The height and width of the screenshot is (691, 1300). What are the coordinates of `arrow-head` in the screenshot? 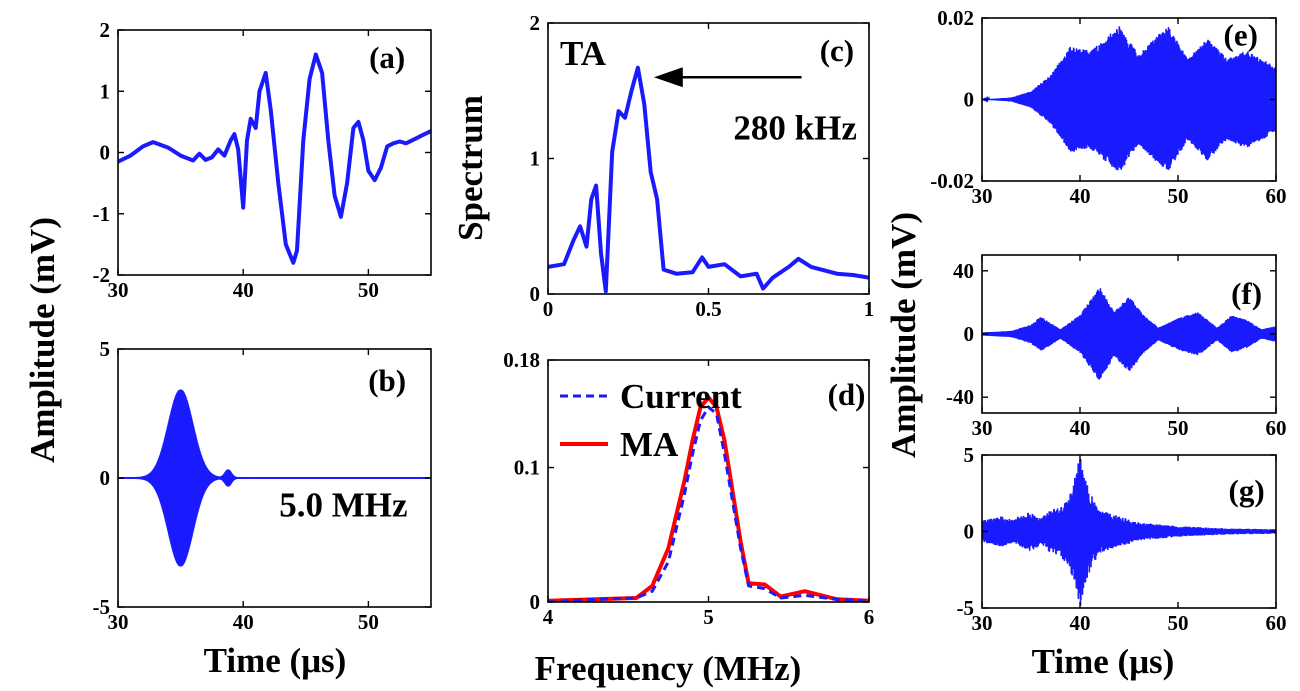 It's located at (668, 77).